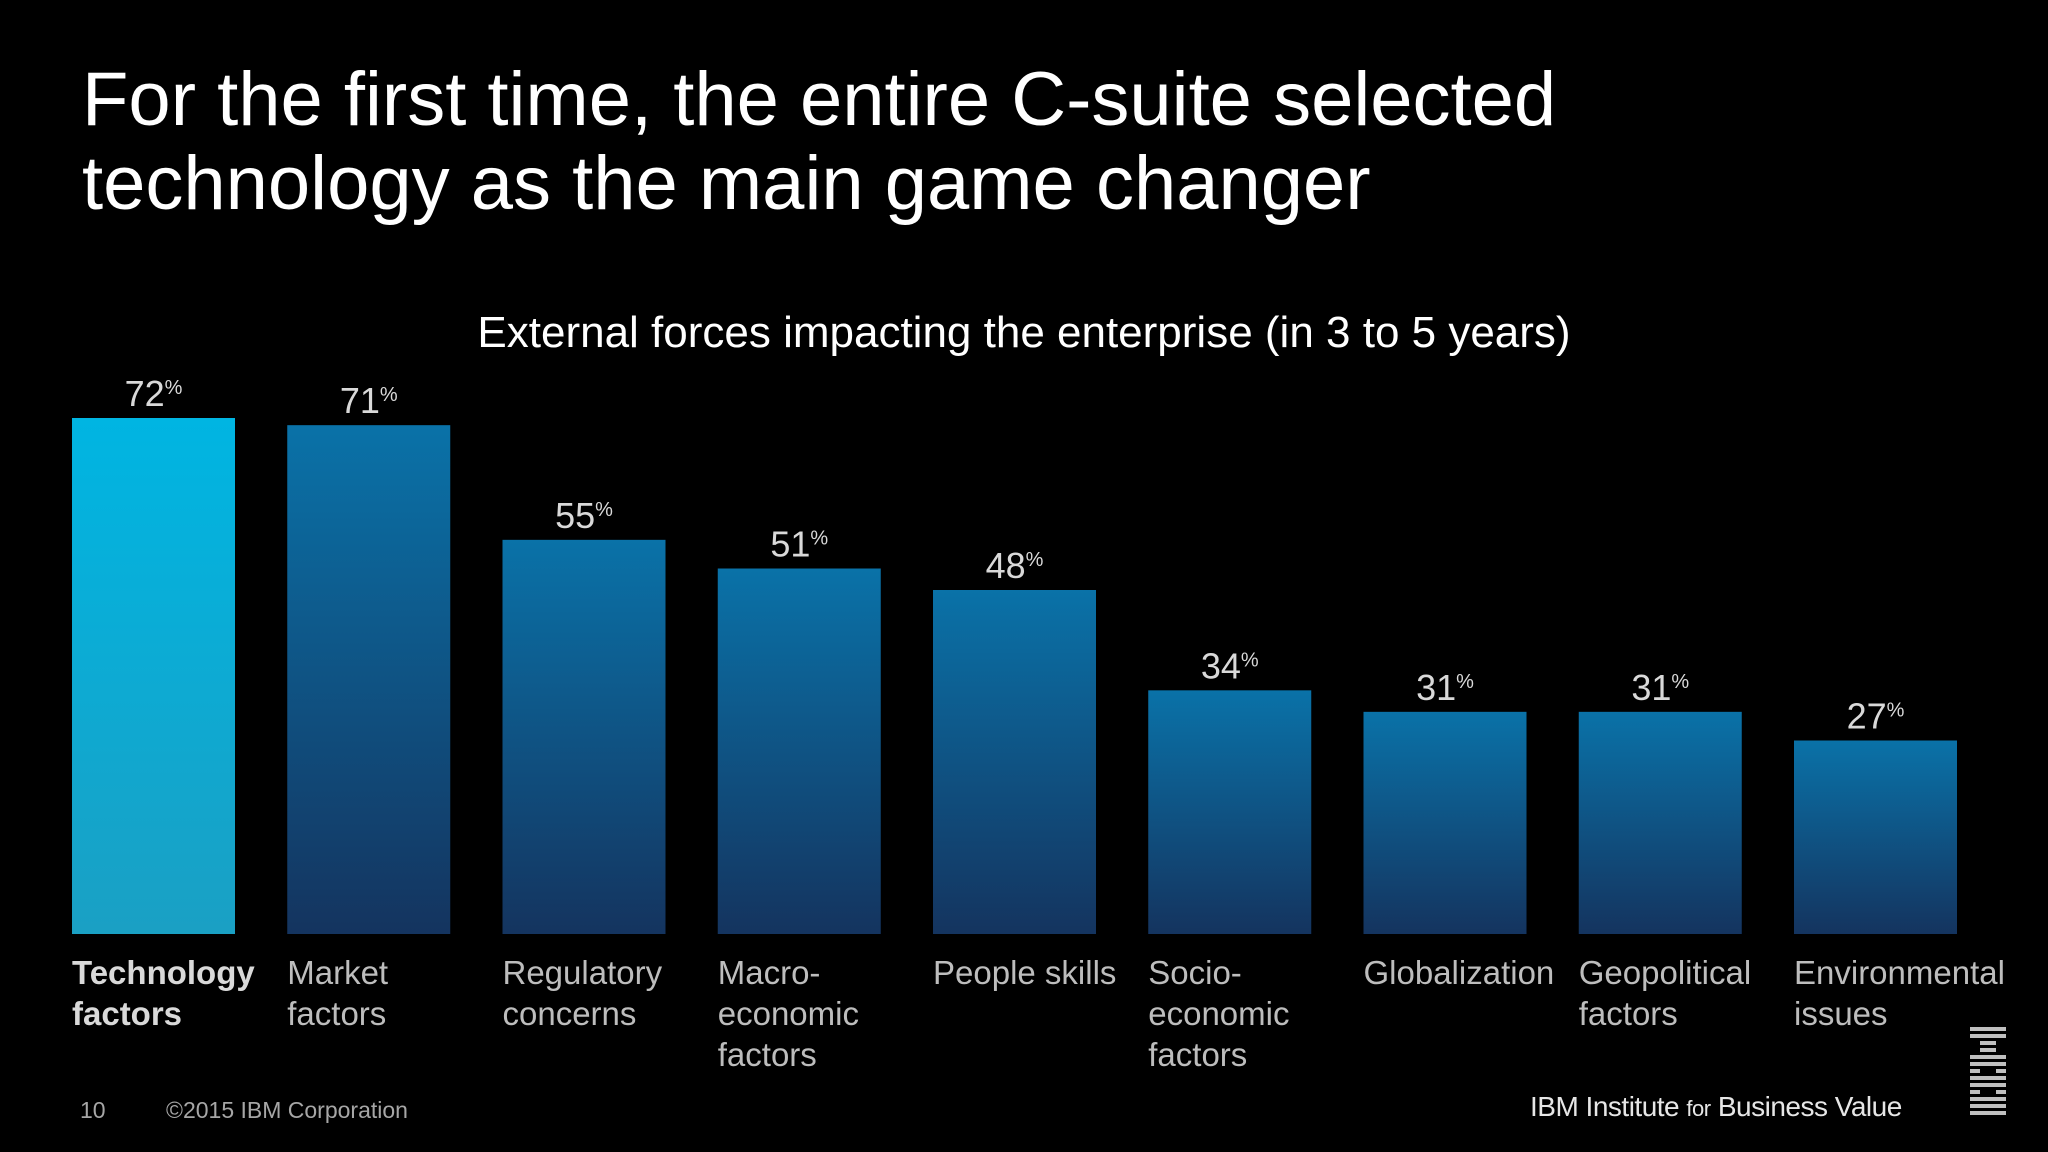 This screenshot has height=1152, width=2048. I want to click on category-label-3: Macro- economic factors, so click(788, 1013).